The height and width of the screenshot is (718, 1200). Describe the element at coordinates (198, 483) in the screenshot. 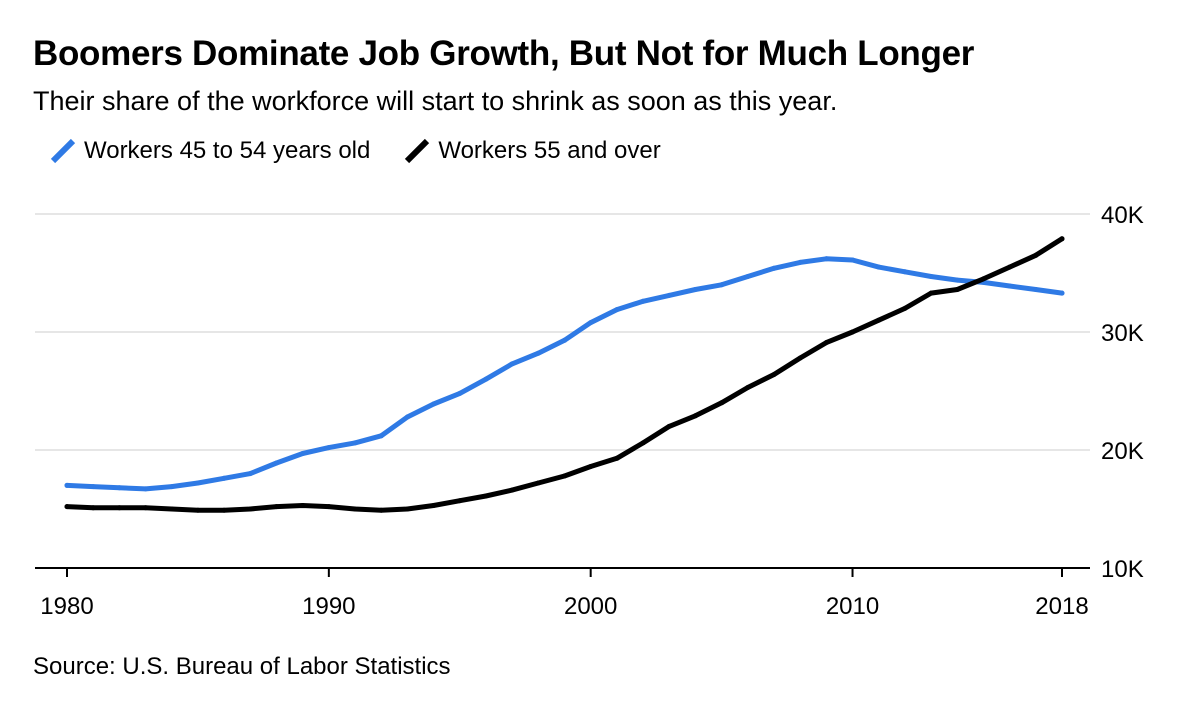

I see `series-0-point-1985` at that location.